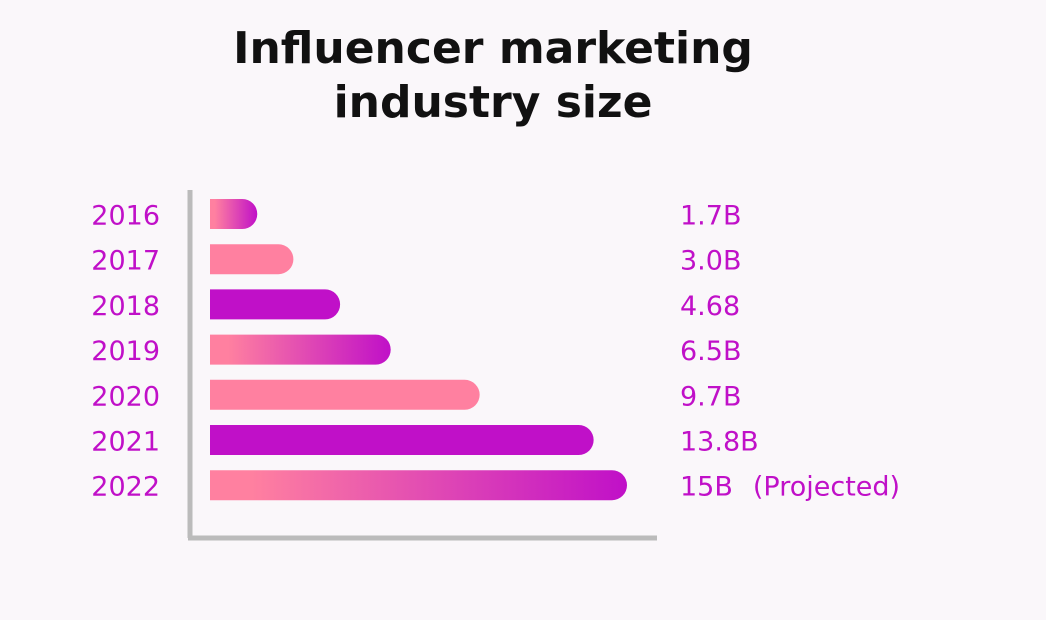 This screenshot has width=1046, height=620. What do you see at coordinates (125, 261) in the screenshot?
I see `y-tick-label: 2017` at bounding box center [125, 261].